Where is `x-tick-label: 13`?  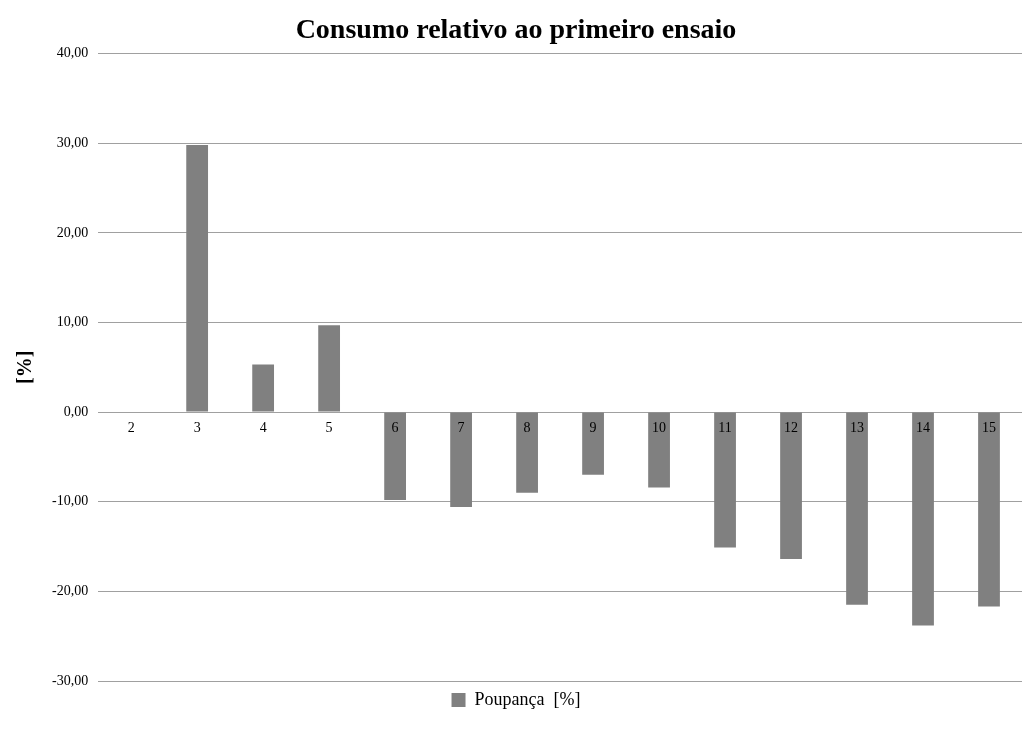
x-tick-label: 13 is located at coordinates (857, 428).